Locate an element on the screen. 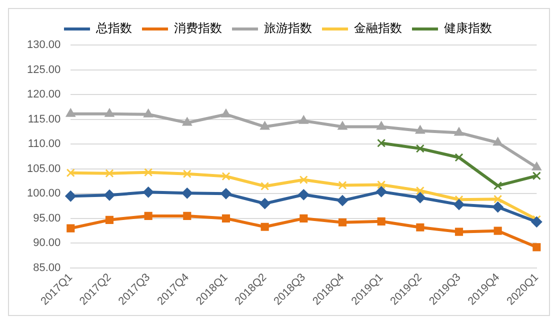  y-tick-label: 90.00 is located at coordinates (47, 243).